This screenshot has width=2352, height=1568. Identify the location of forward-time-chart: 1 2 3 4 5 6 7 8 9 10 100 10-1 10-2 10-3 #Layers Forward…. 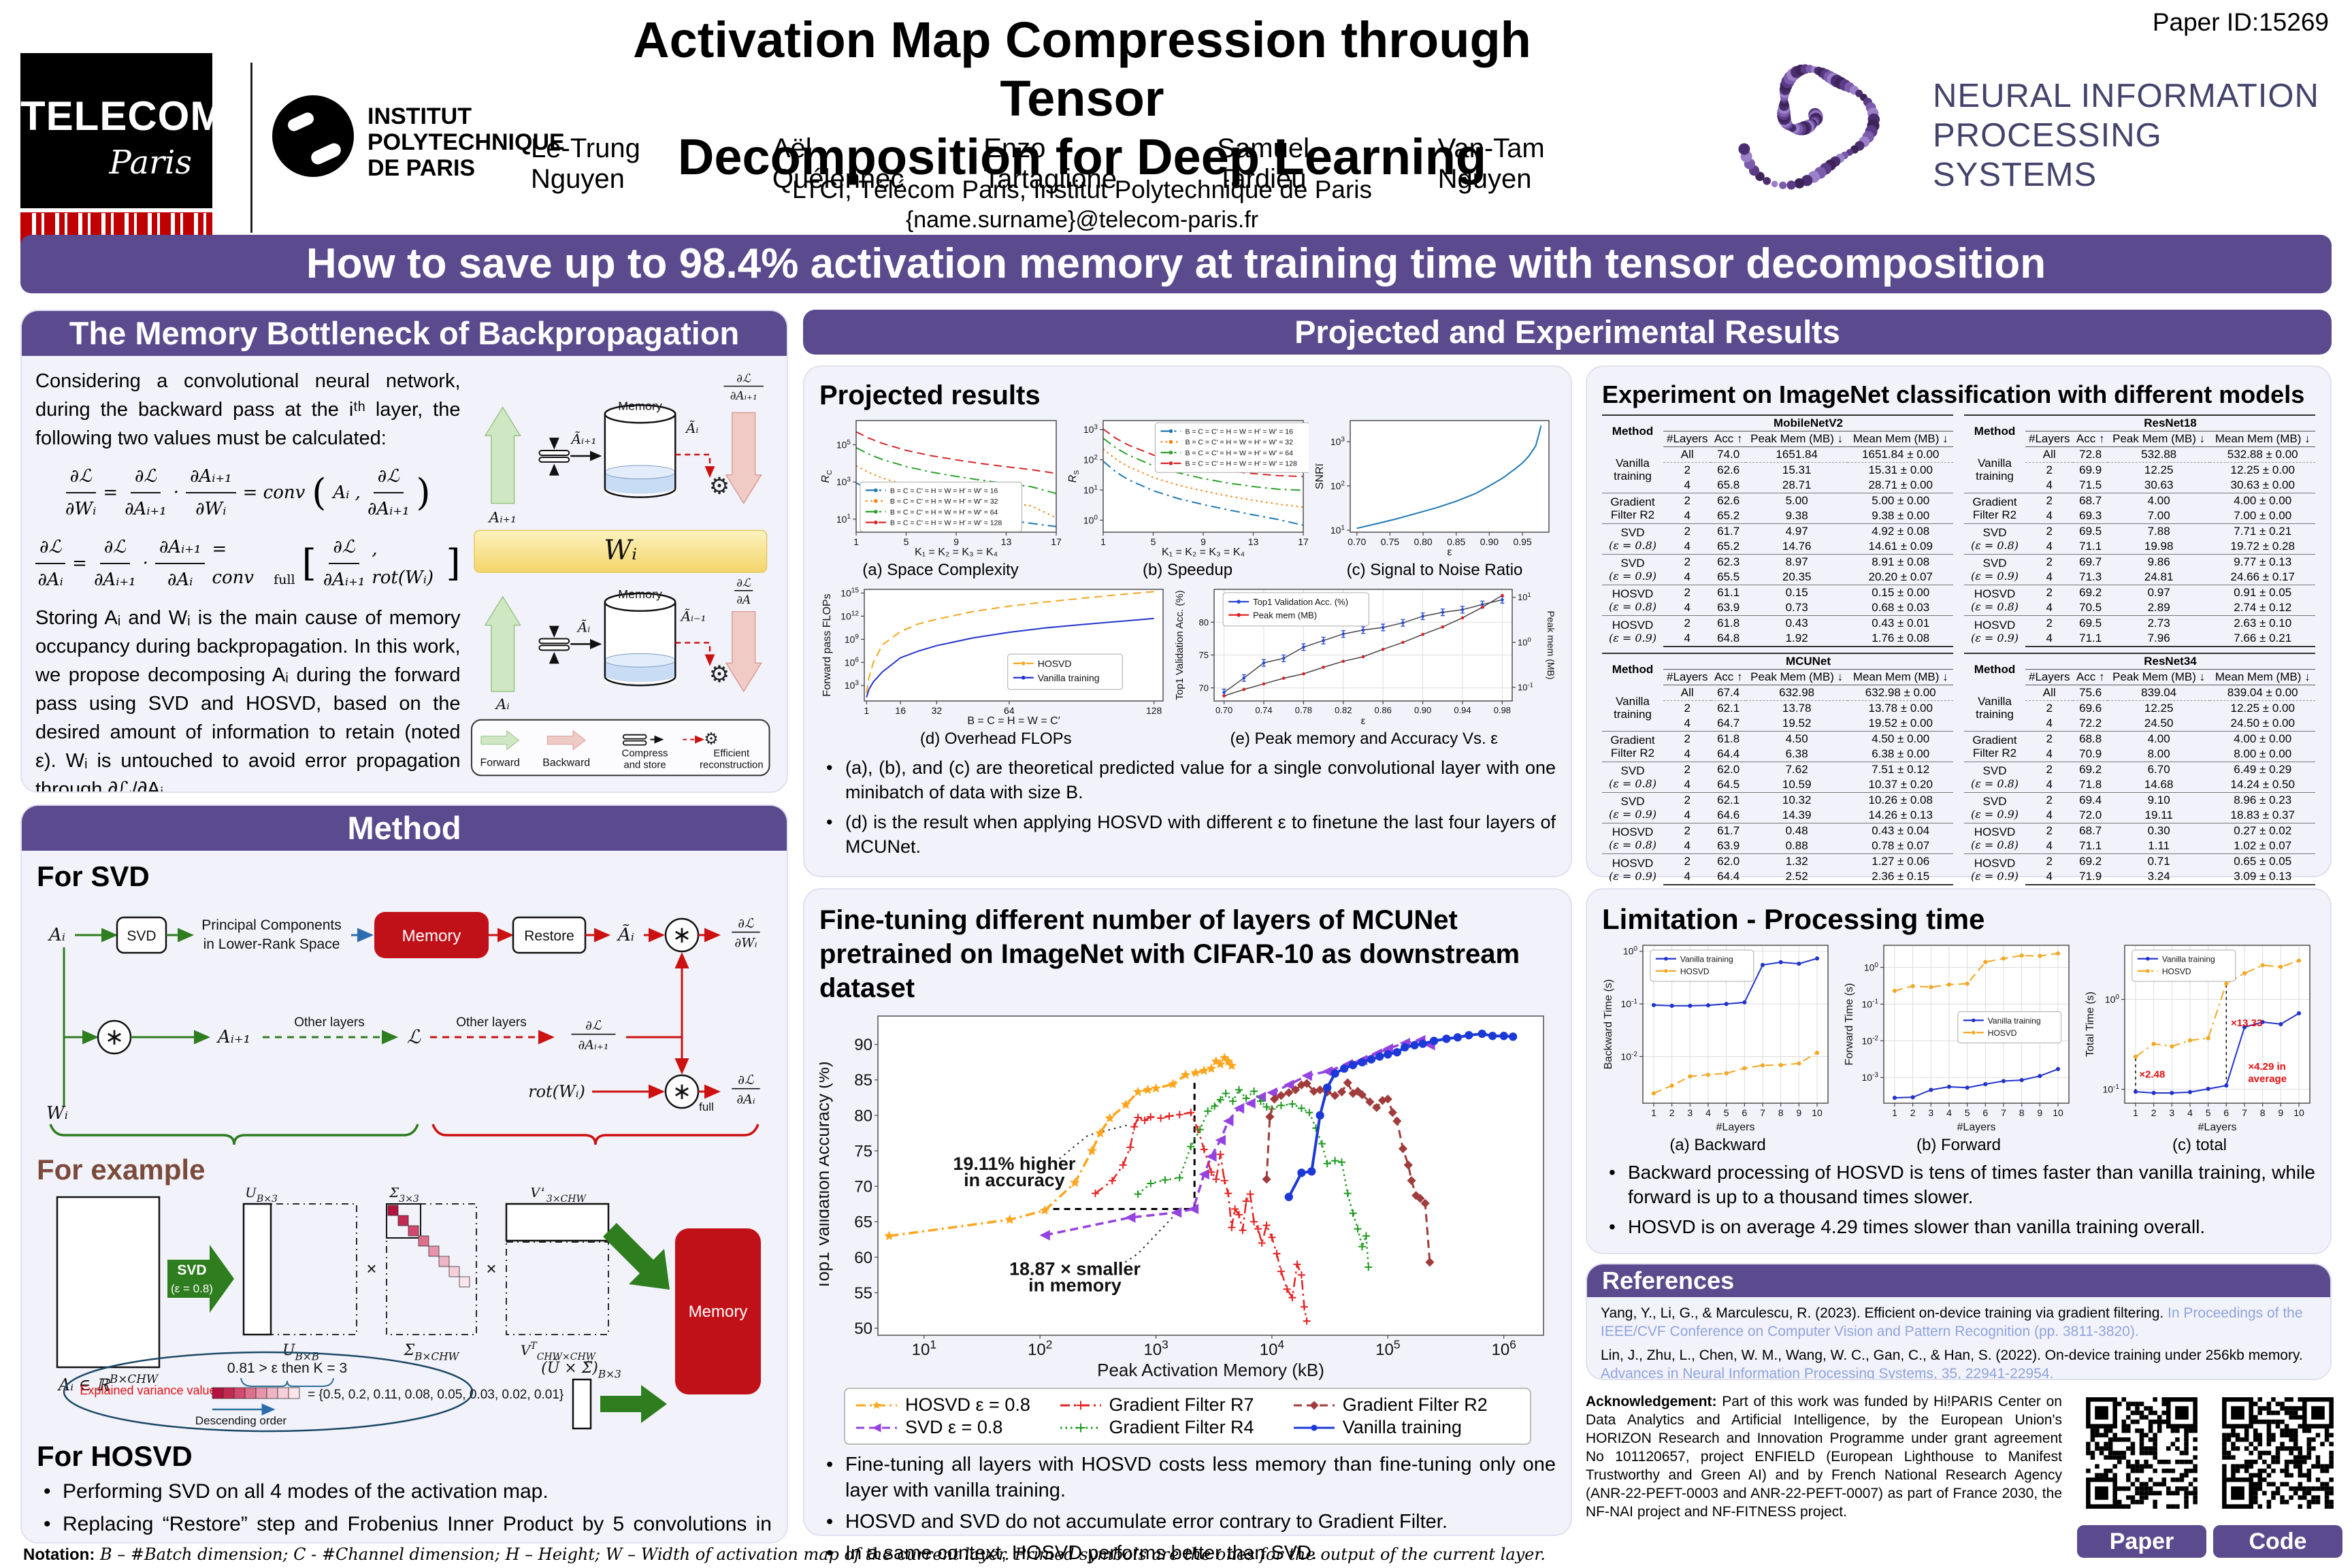
(1957, 1039).